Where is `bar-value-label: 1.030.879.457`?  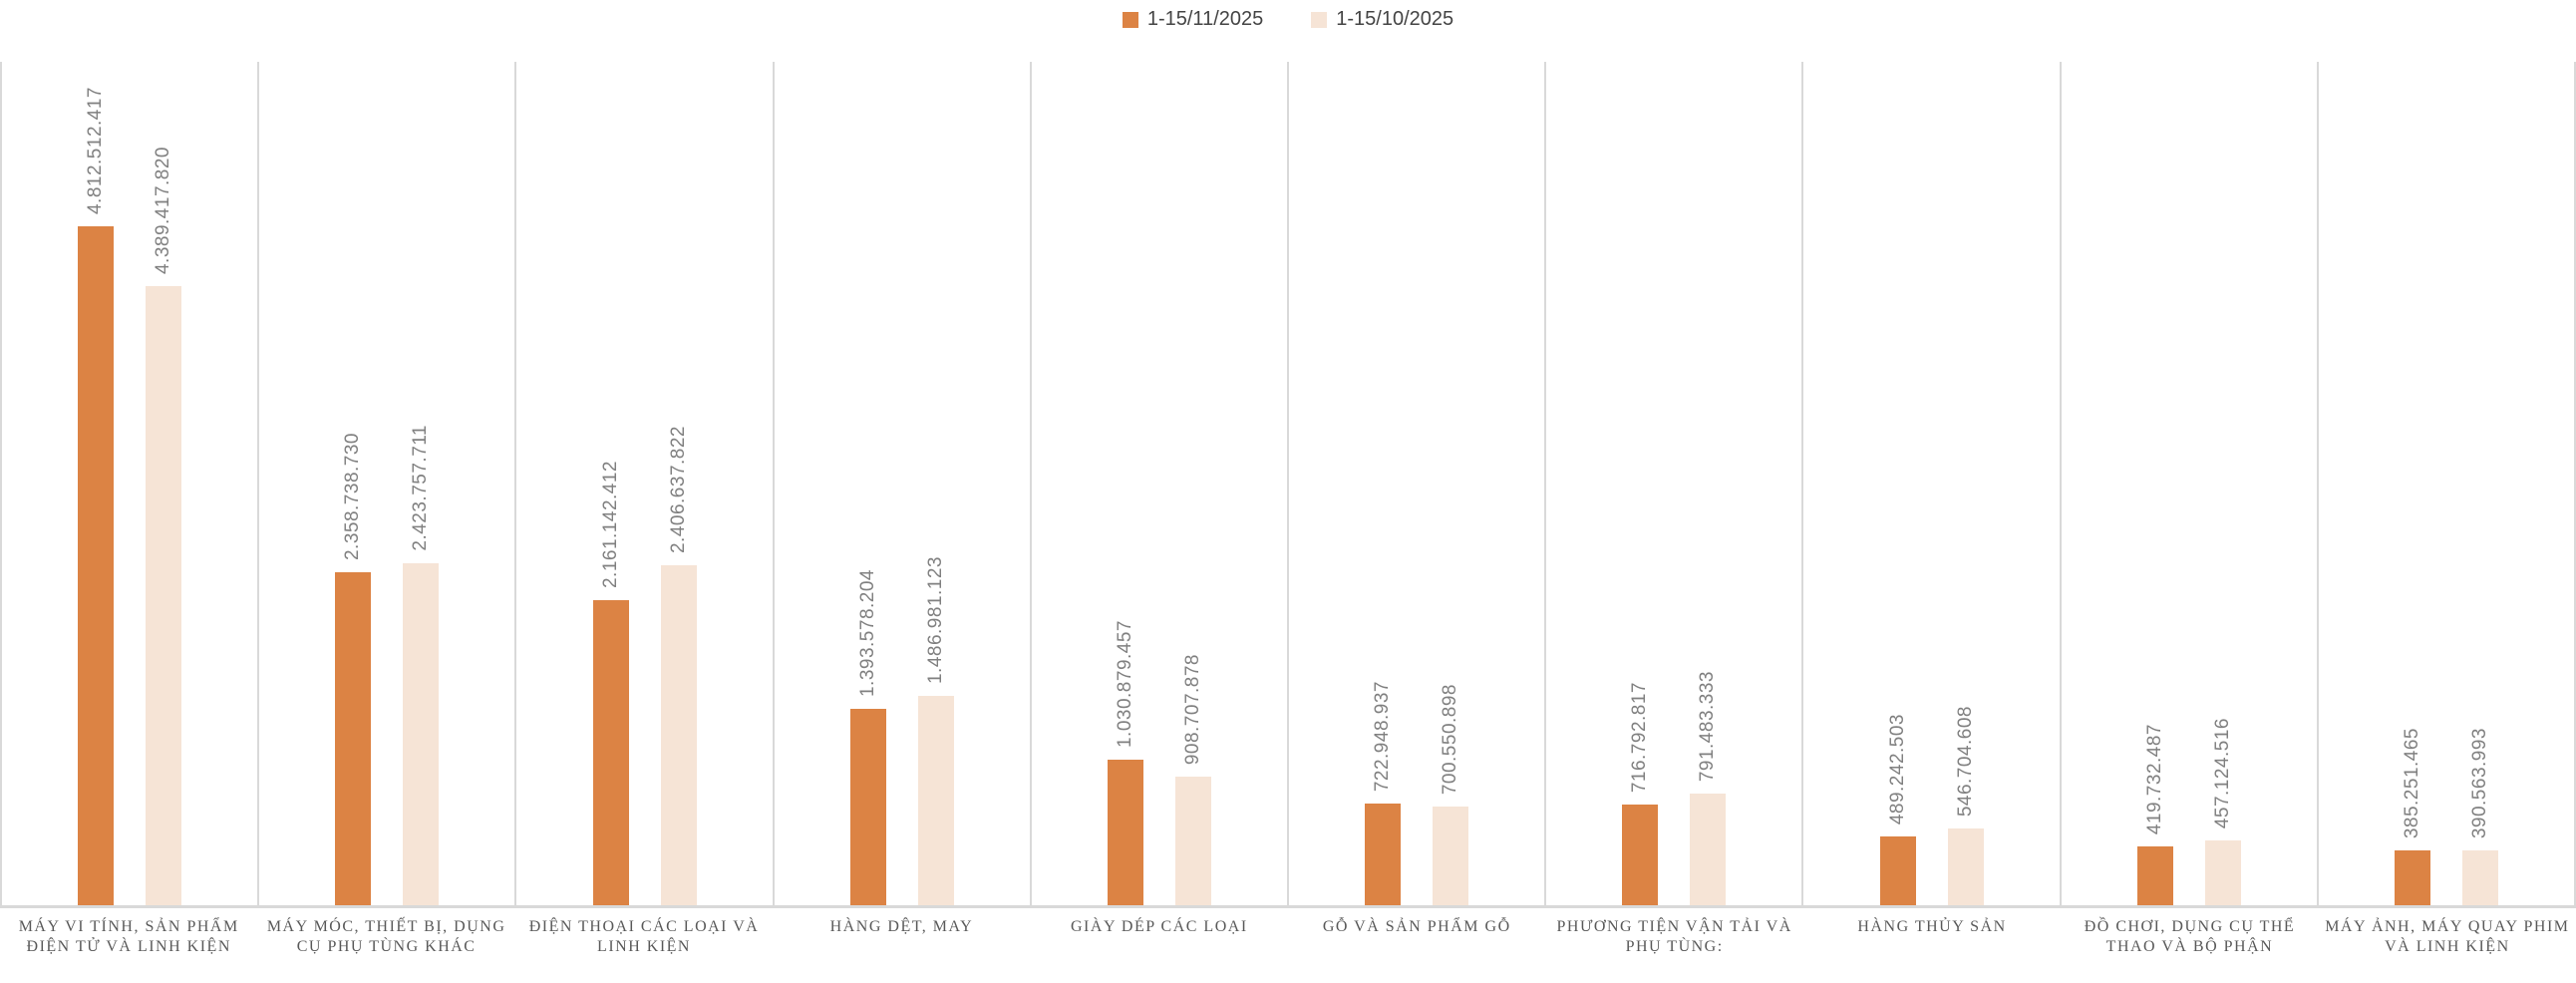 bar-value-label: 1.030.879.457 is located at coordinates (1124, 683).